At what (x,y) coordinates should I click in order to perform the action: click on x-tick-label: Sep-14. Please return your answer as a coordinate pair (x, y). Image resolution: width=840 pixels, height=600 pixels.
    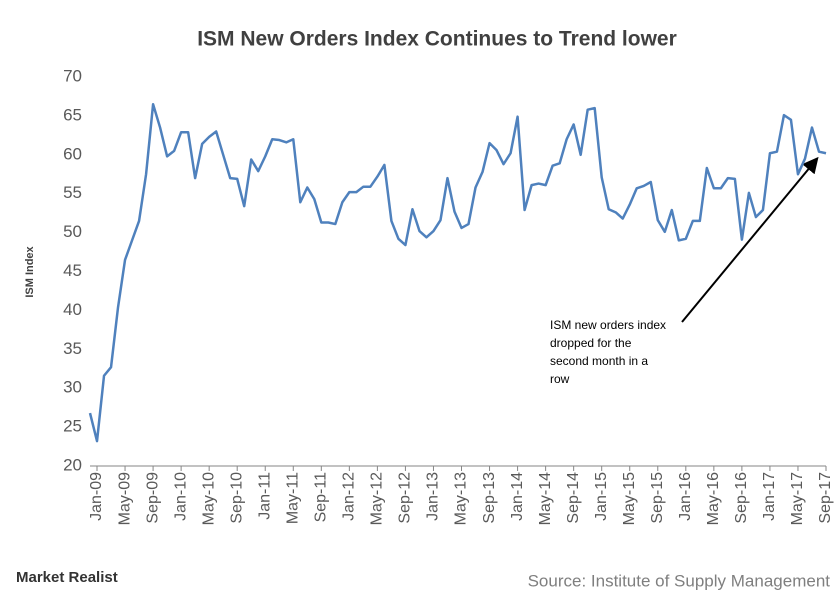
    Looking at the image, I should click on (573, 498).